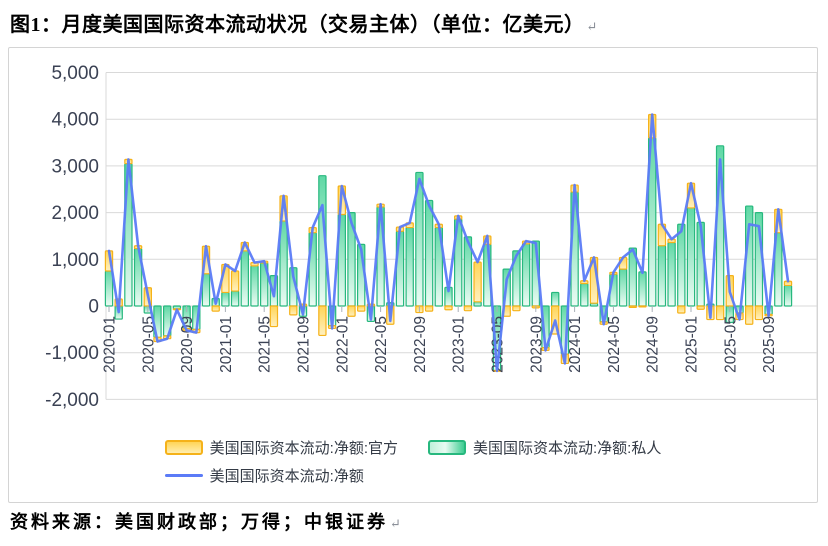 This screenshot has height=546, width=828. Describe the element at coordinates (187, 344) in the screenshot. I see `x-axis-label: 2020-09` at that location.